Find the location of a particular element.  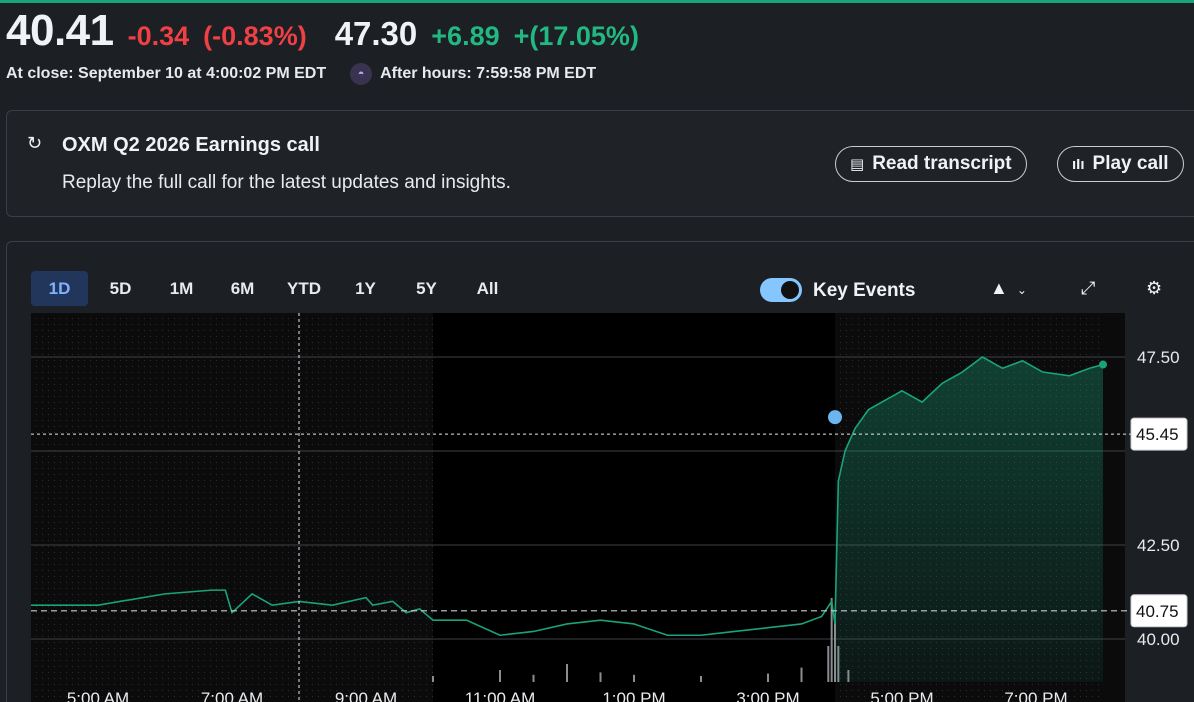

transcript-icon: ▤ is located at coordinates (857, 164).